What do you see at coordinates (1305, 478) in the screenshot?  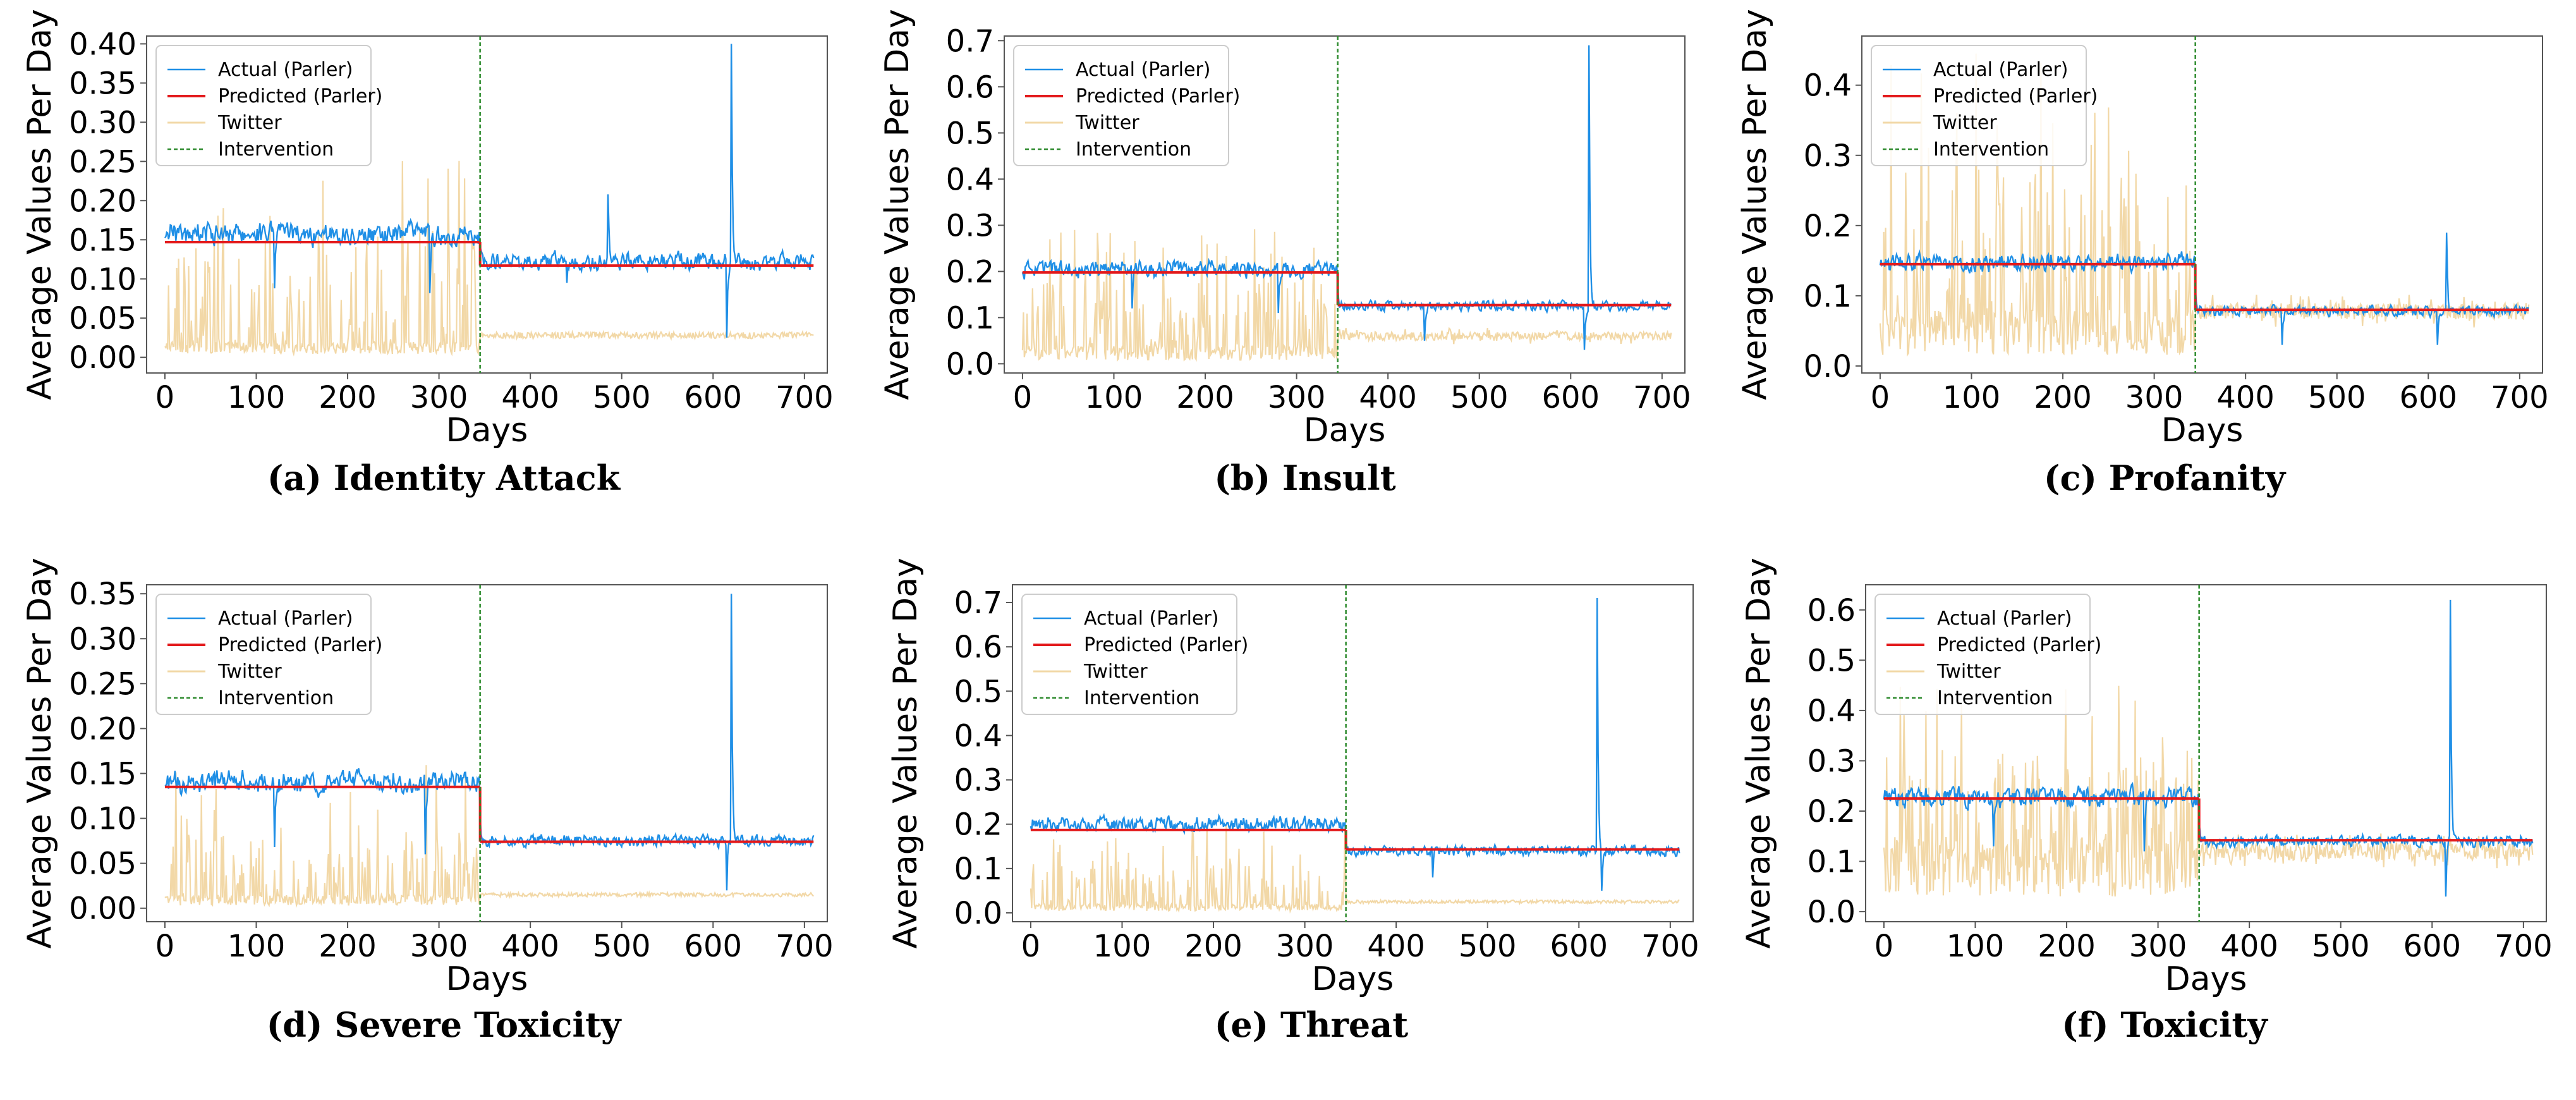 I see `panel-caption: (b) Insult` at bounding box center [1305, 478].